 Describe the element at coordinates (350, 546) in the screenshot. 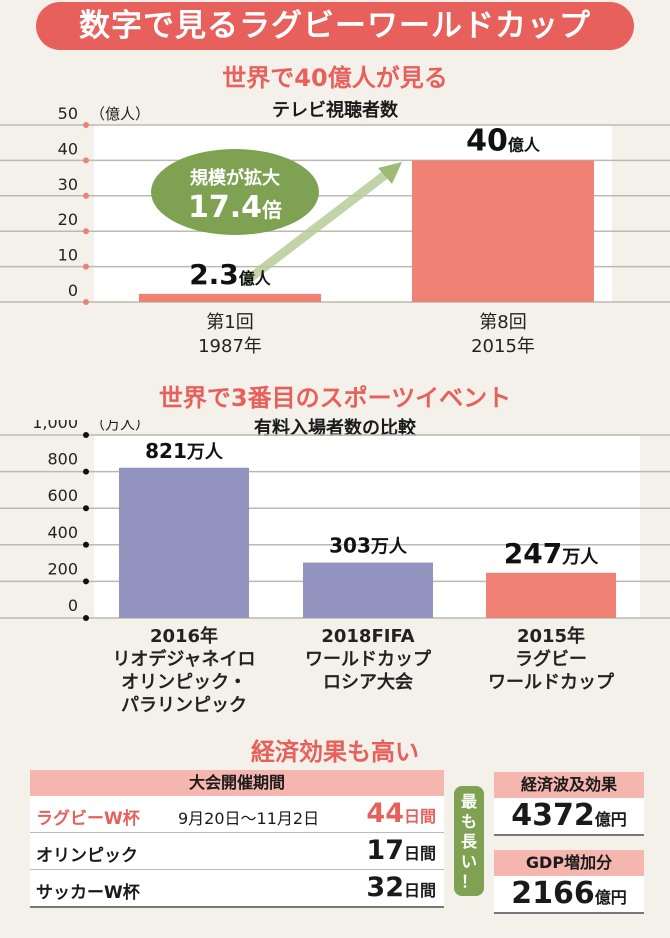

I see `data-label-value: 303` at that location.